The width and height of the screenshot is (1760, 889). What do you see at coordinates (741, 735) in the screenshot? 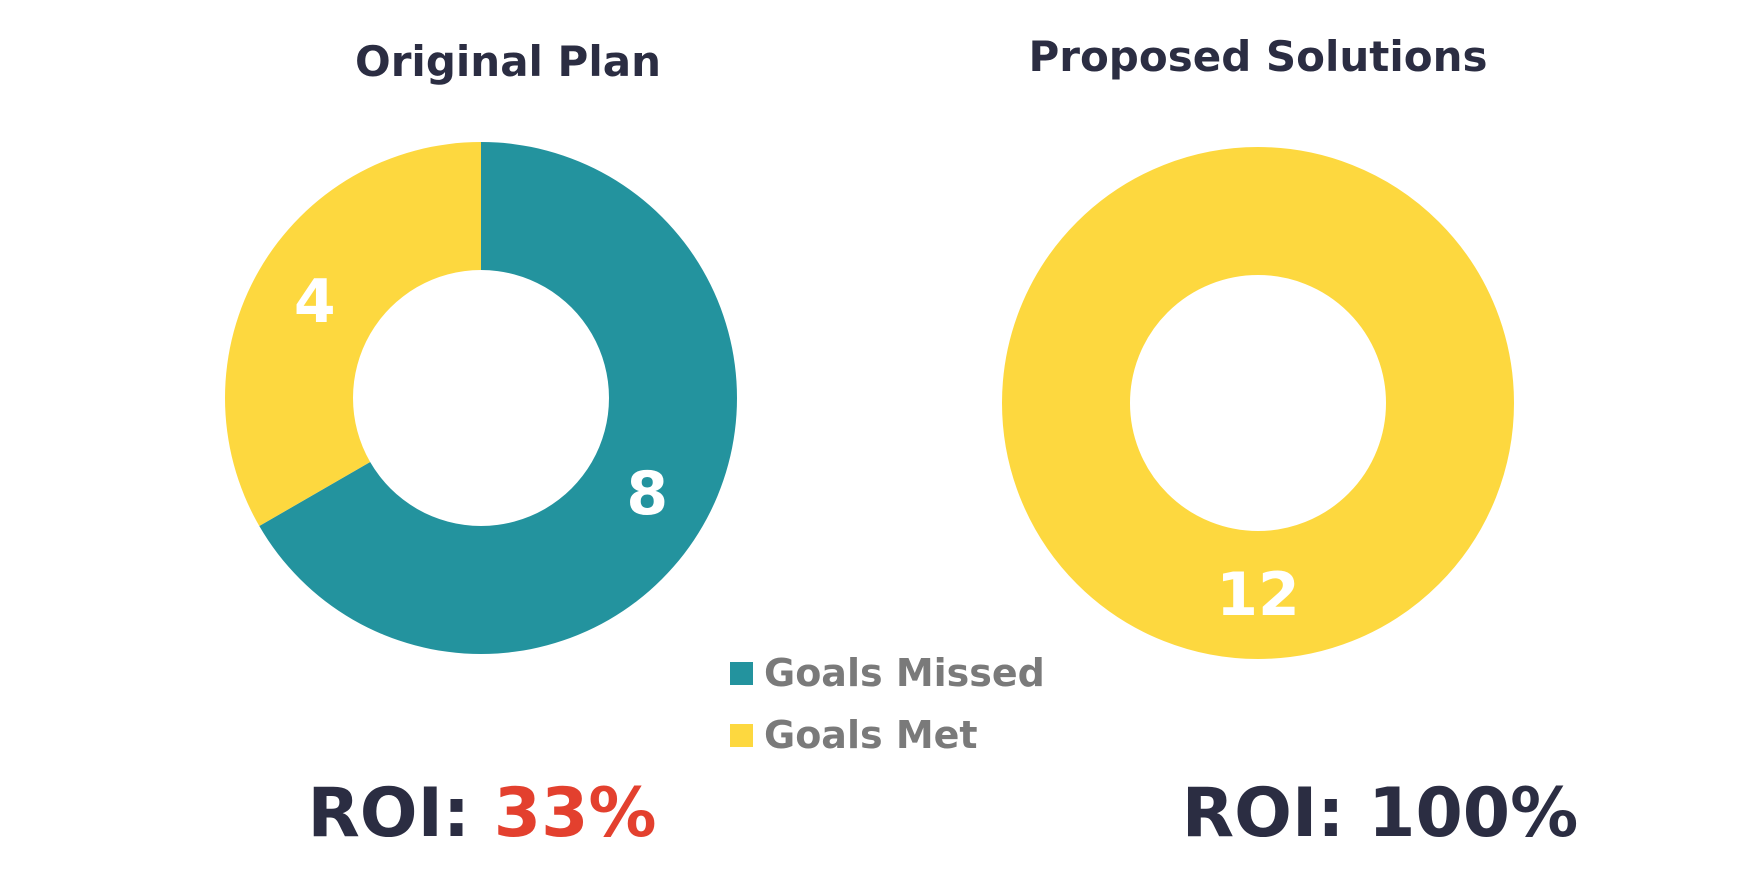
I see `legend-swatch-goals-met` at bounding box center [741, 735].